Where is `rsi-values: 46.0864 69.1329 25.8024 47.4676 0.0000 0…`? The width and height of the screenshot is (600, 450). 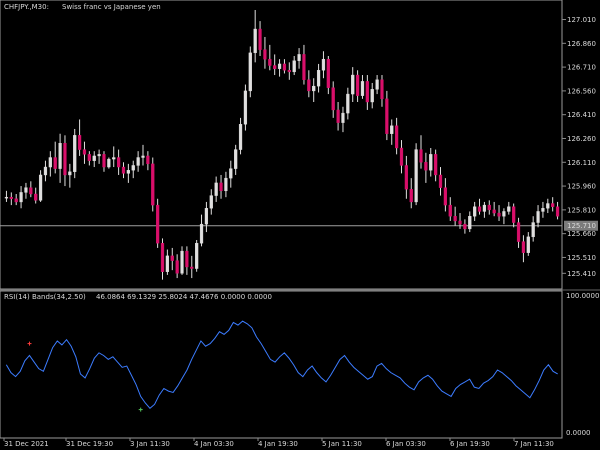
rsi-values: 46.0864 69.1329 25.8024 47.4676 0.0000 0… is located at coordinates (184, 297).